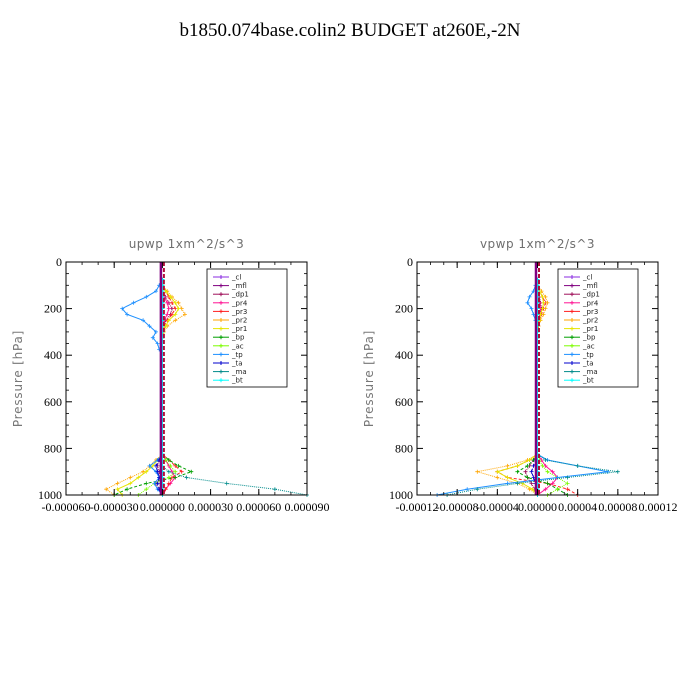  What do you see at coordinates (230, 329) in the screenshot?
I see `legend-item-pr1: _pr1` at bounding box center [230, 329].